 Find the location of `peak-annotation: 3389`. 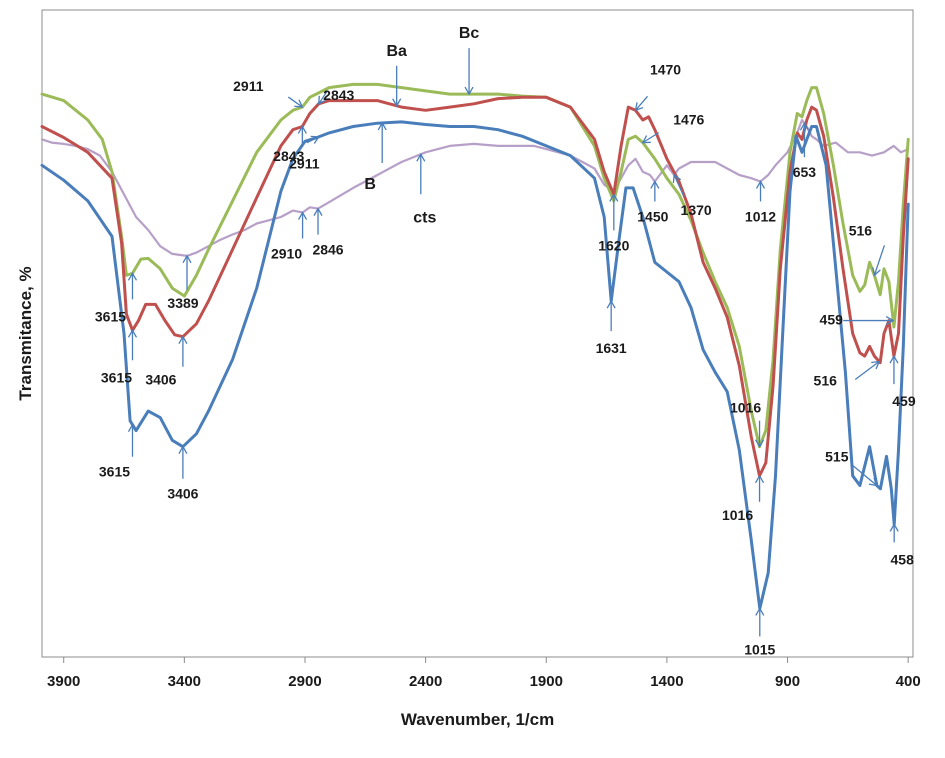

peak-annotation: 3389 is located at coordinates (183, 282).